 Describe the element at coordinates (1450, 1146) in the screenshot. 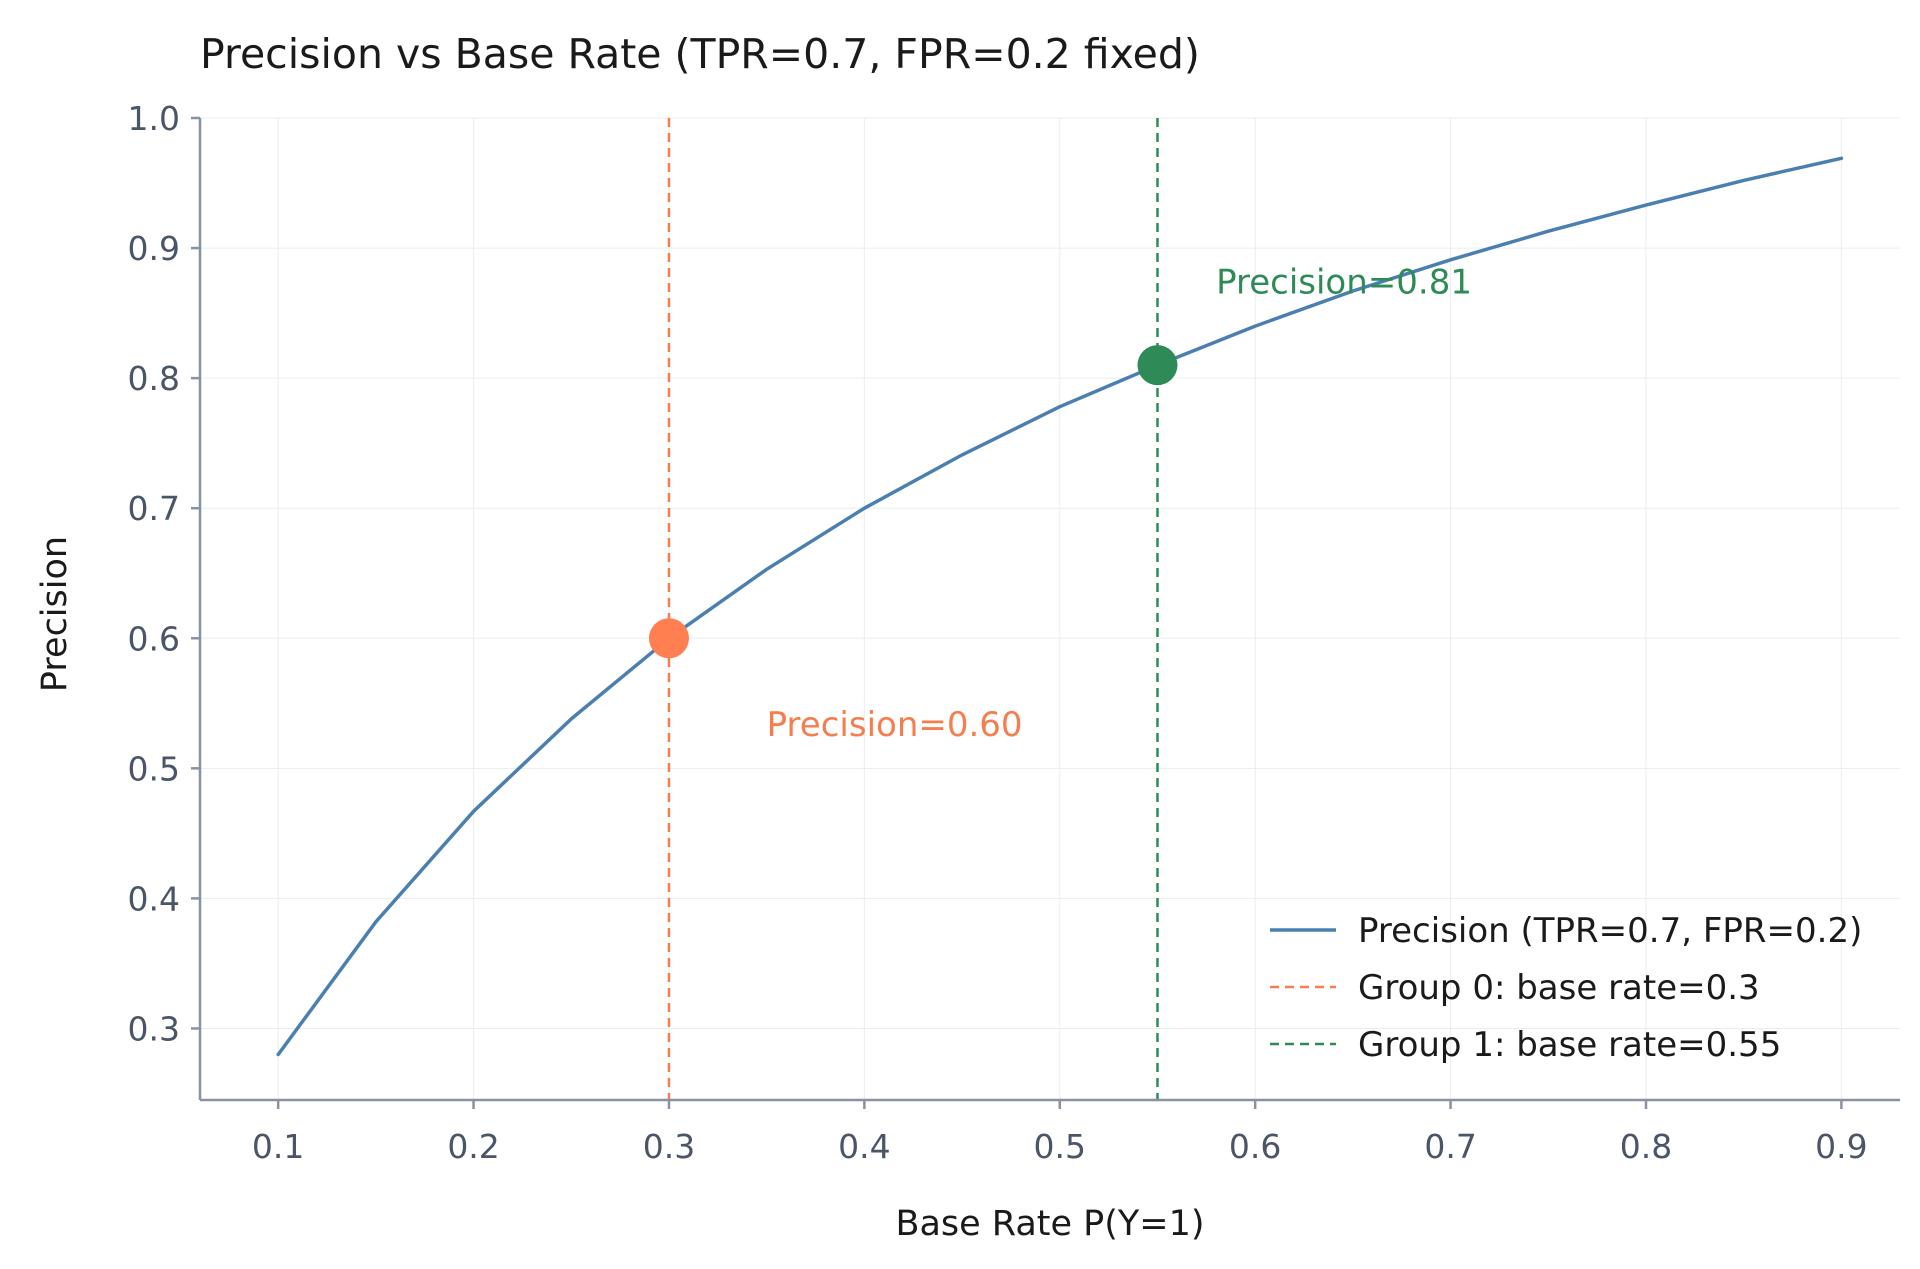

I see `x-tick-label: 0.7` at that location.